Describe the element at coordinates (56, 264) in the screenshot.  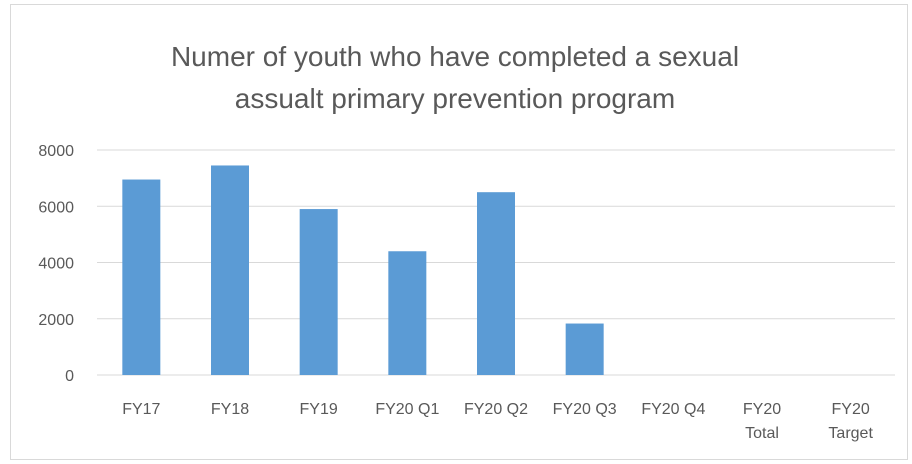
I see `y-tick-label: 4000` at that location.